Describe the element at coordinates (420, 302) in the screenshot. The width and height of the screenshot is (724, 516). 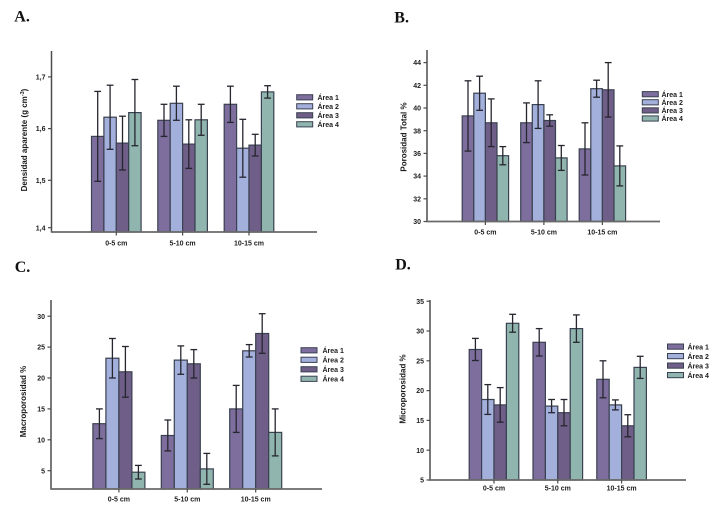
I see `svg-text: 35` at that location.